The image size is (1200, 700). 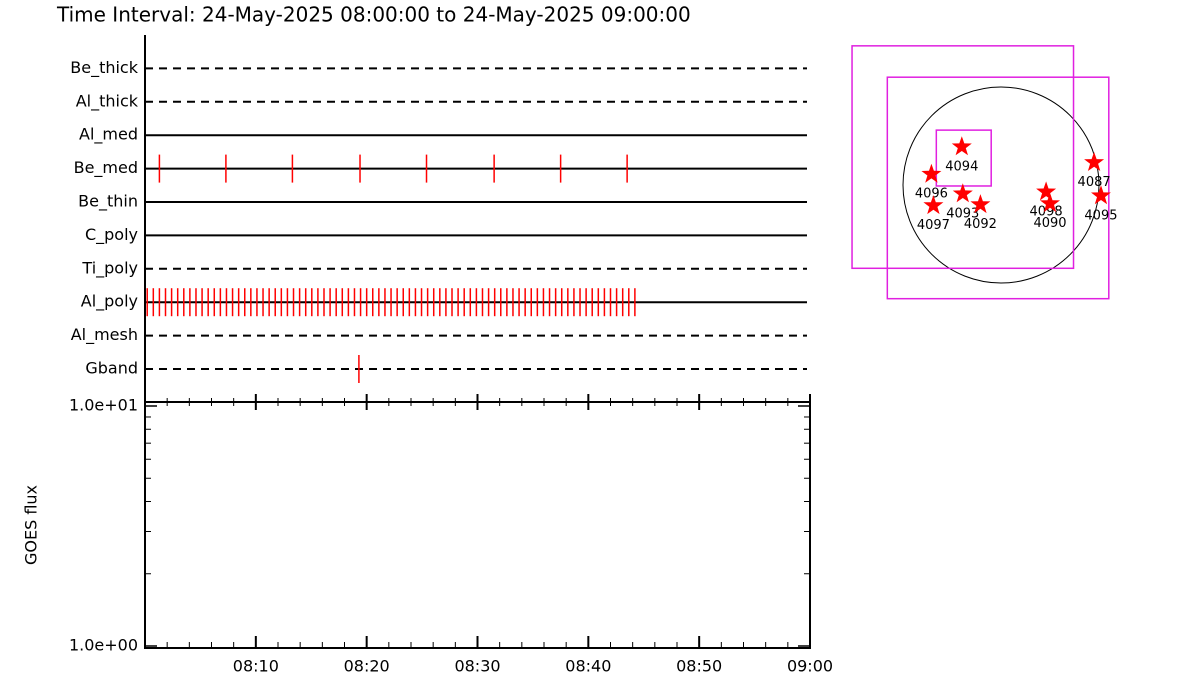 What do you see at coordinates (109, 302) in the screenshot?
I see `row-label: Al_poly` at bounding box center [109, 302].